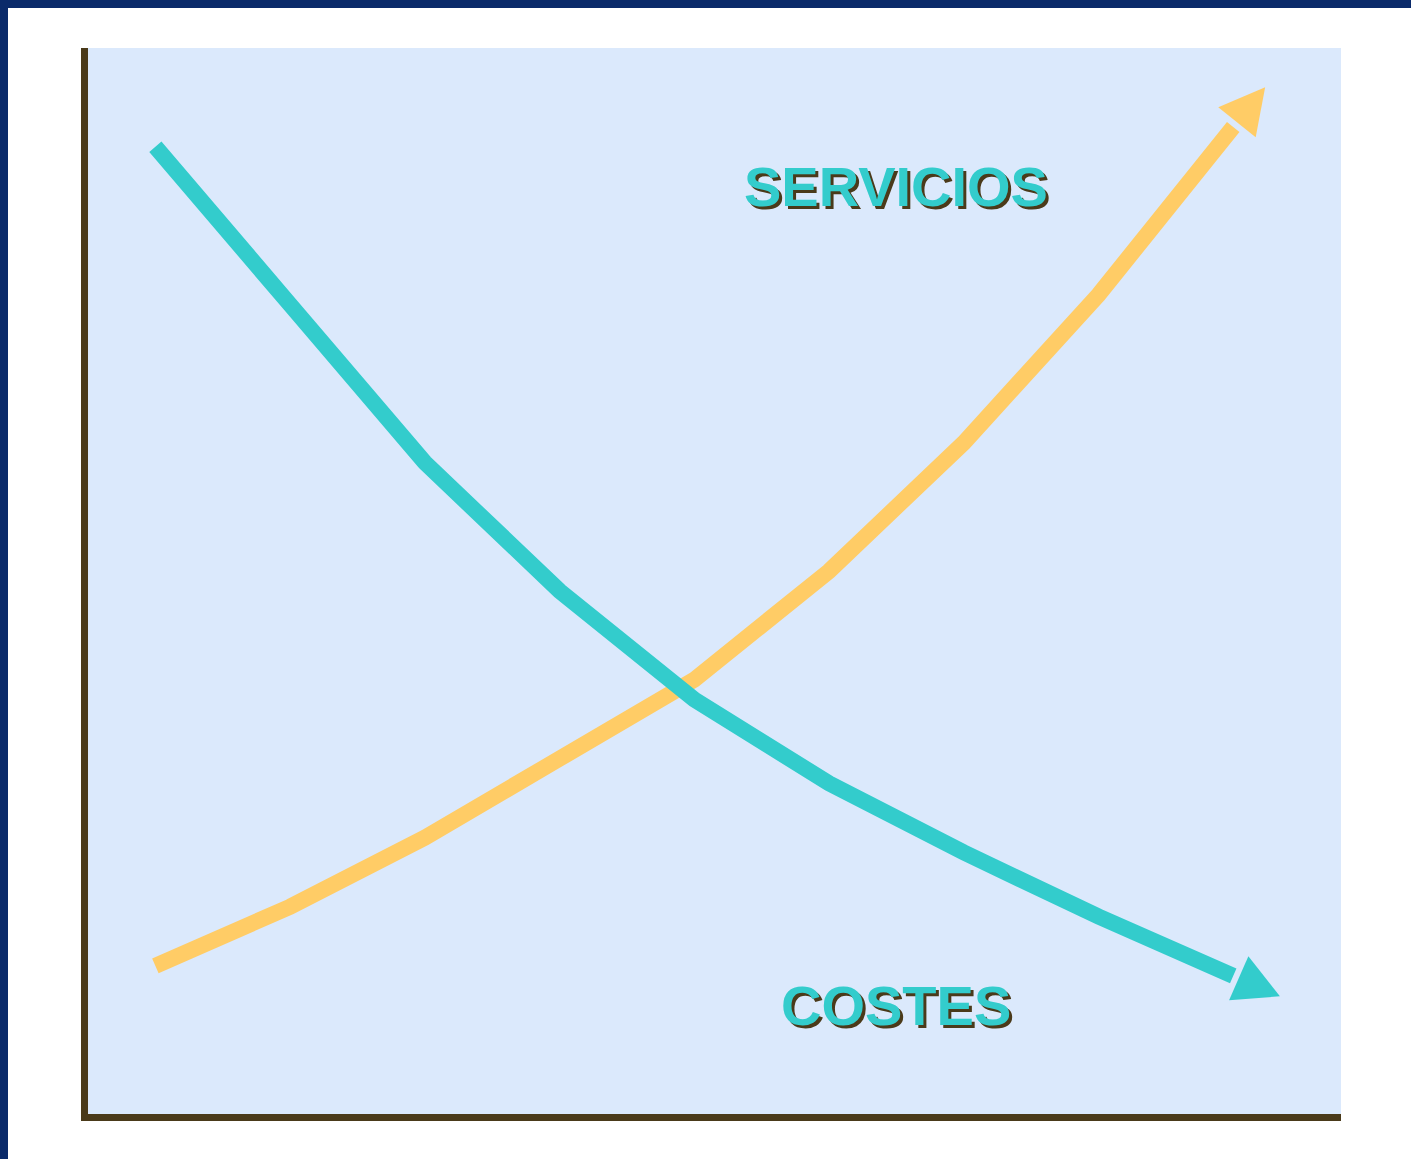 The height and width of the screenshot is (1159, 1411). I want to click on series-label: SERVICIOS, so click(896, 186).